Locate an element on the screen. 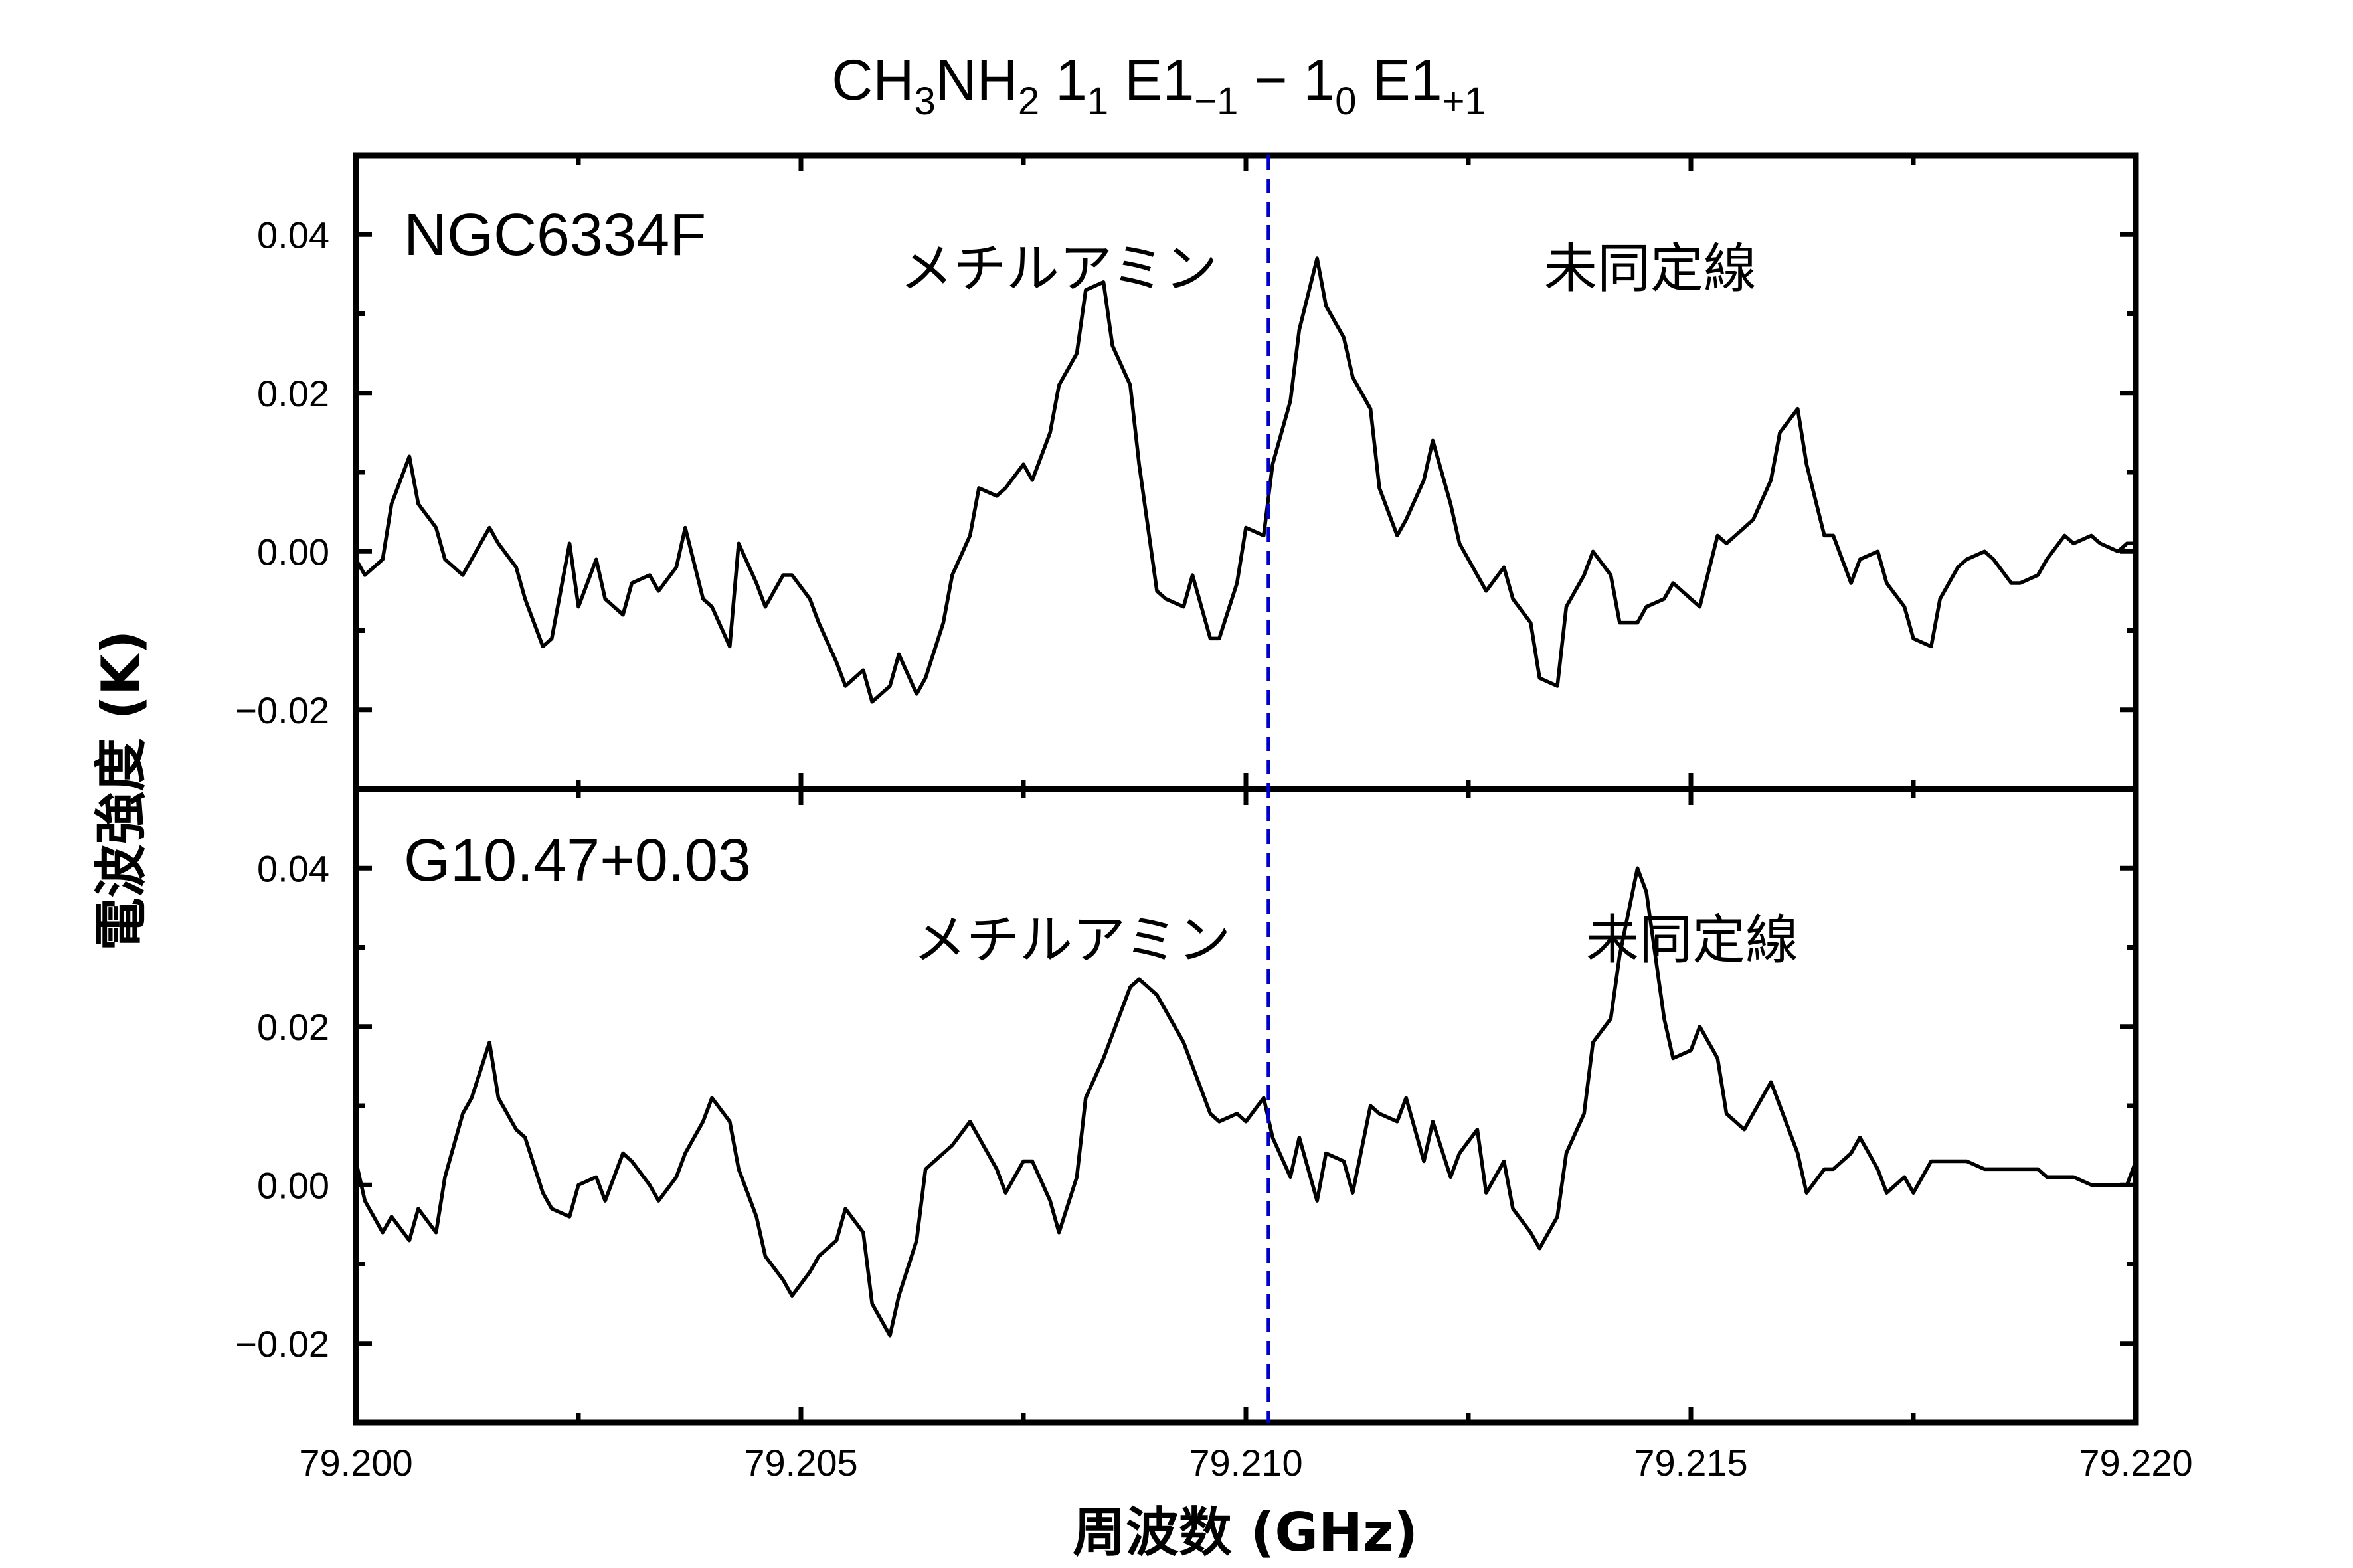  panel-label: G10.47+0.03 is located at coordinates (577, 861).